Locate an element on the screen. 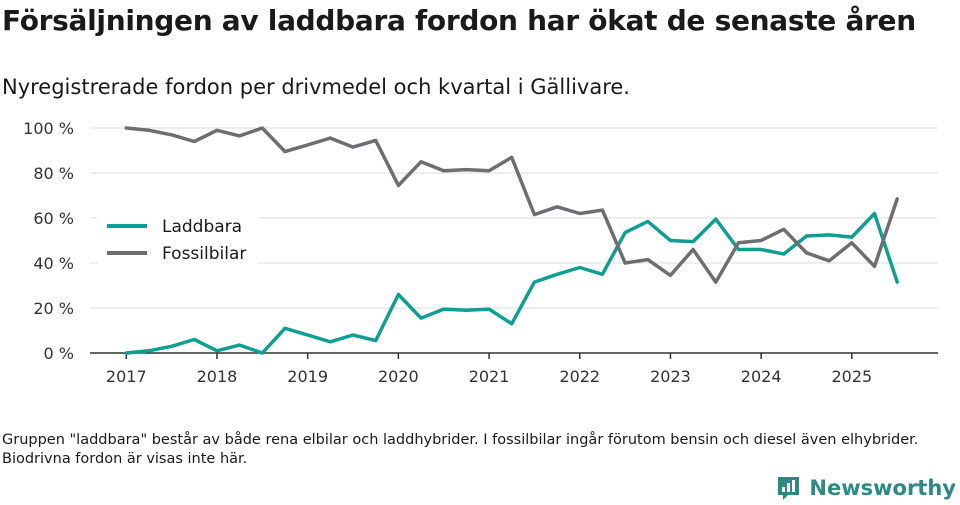 The height and width of the screenshot is (505, 960). legend: Laddbara Fossilbilar is located at coordinates (178, 238).